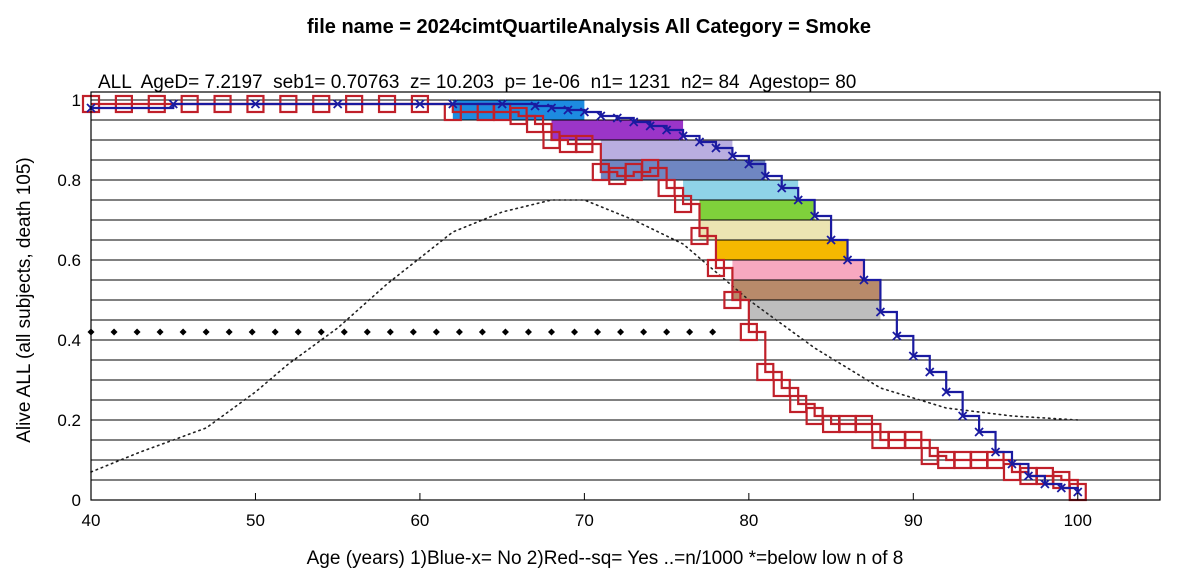  What do you see at coordinates (76, 500) in the screenshot?
I see `y-tick-label-0: 0` at bounding box center [76, 500].